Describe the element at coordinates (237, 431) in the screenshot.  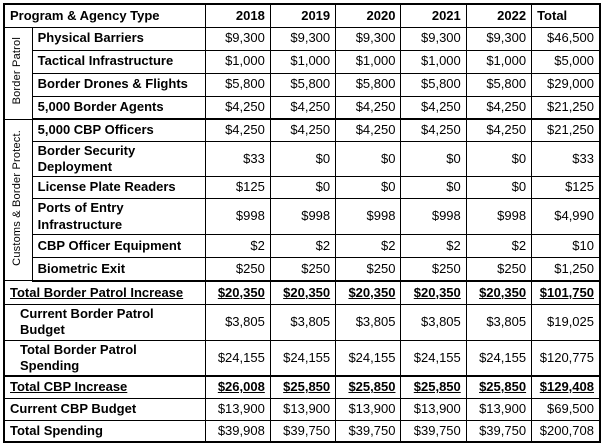
I see `value-cell: $39,908` at that location.